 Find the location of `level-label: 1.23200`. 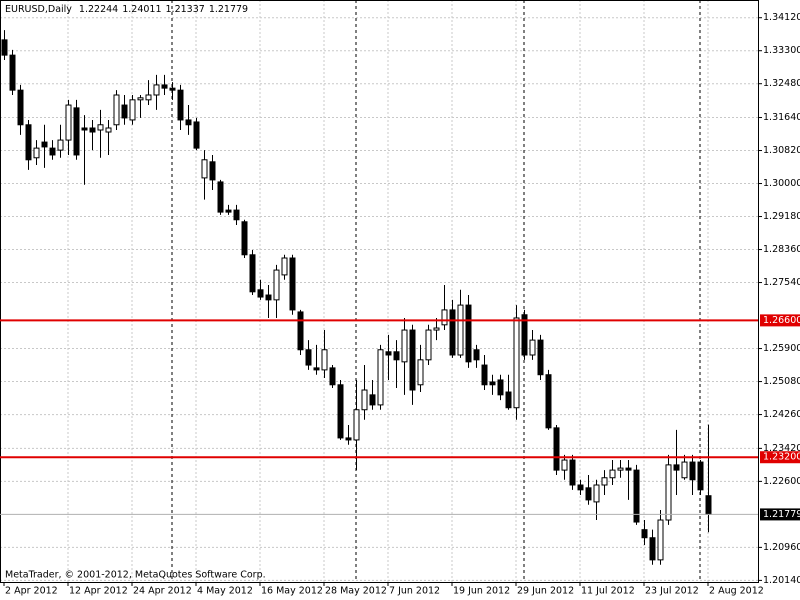

level-label: 1.23200 is located at coordinates (781, 457).